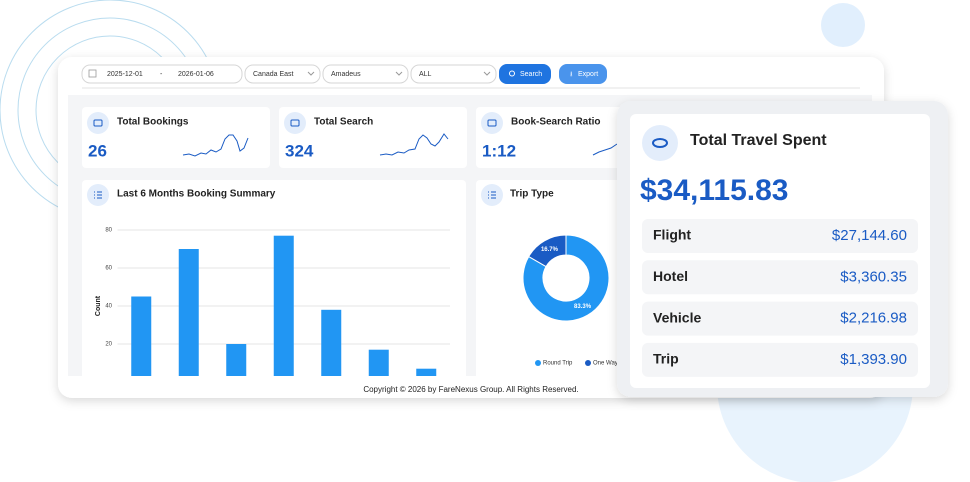 This screenshot has width=970, height=482. I want to click on stat-value: 1:12, so click(499, 150).